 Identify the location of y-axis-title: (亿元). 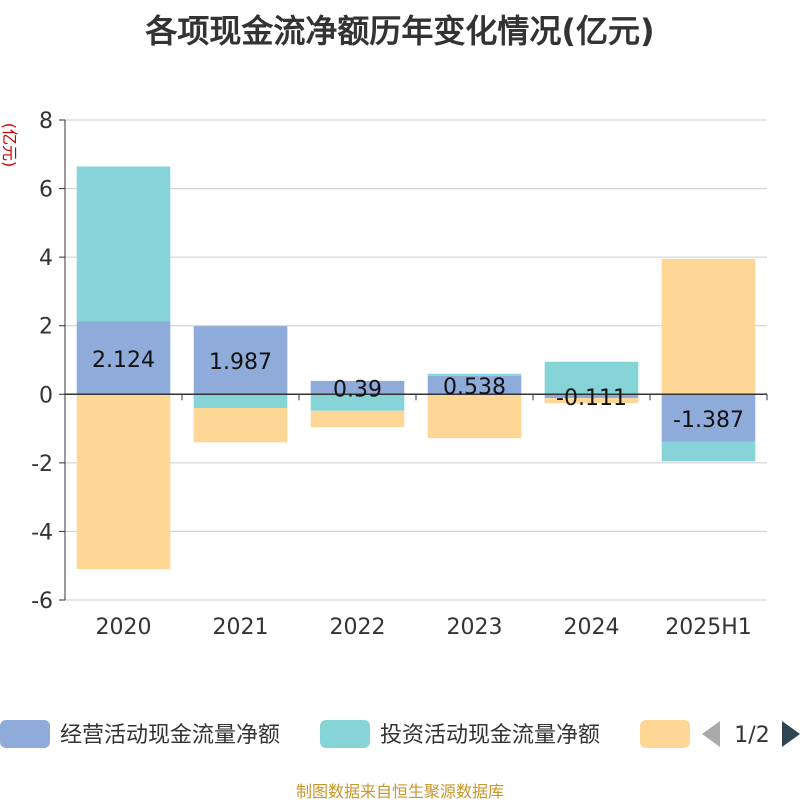
(9, 145).